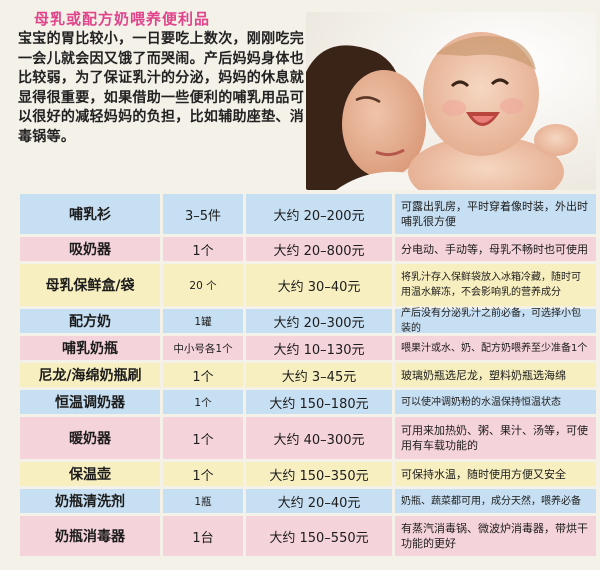  Describe the element at coordinates (203, 501) in the screenshot. I see `item-quantity: 1瓶` at that location.